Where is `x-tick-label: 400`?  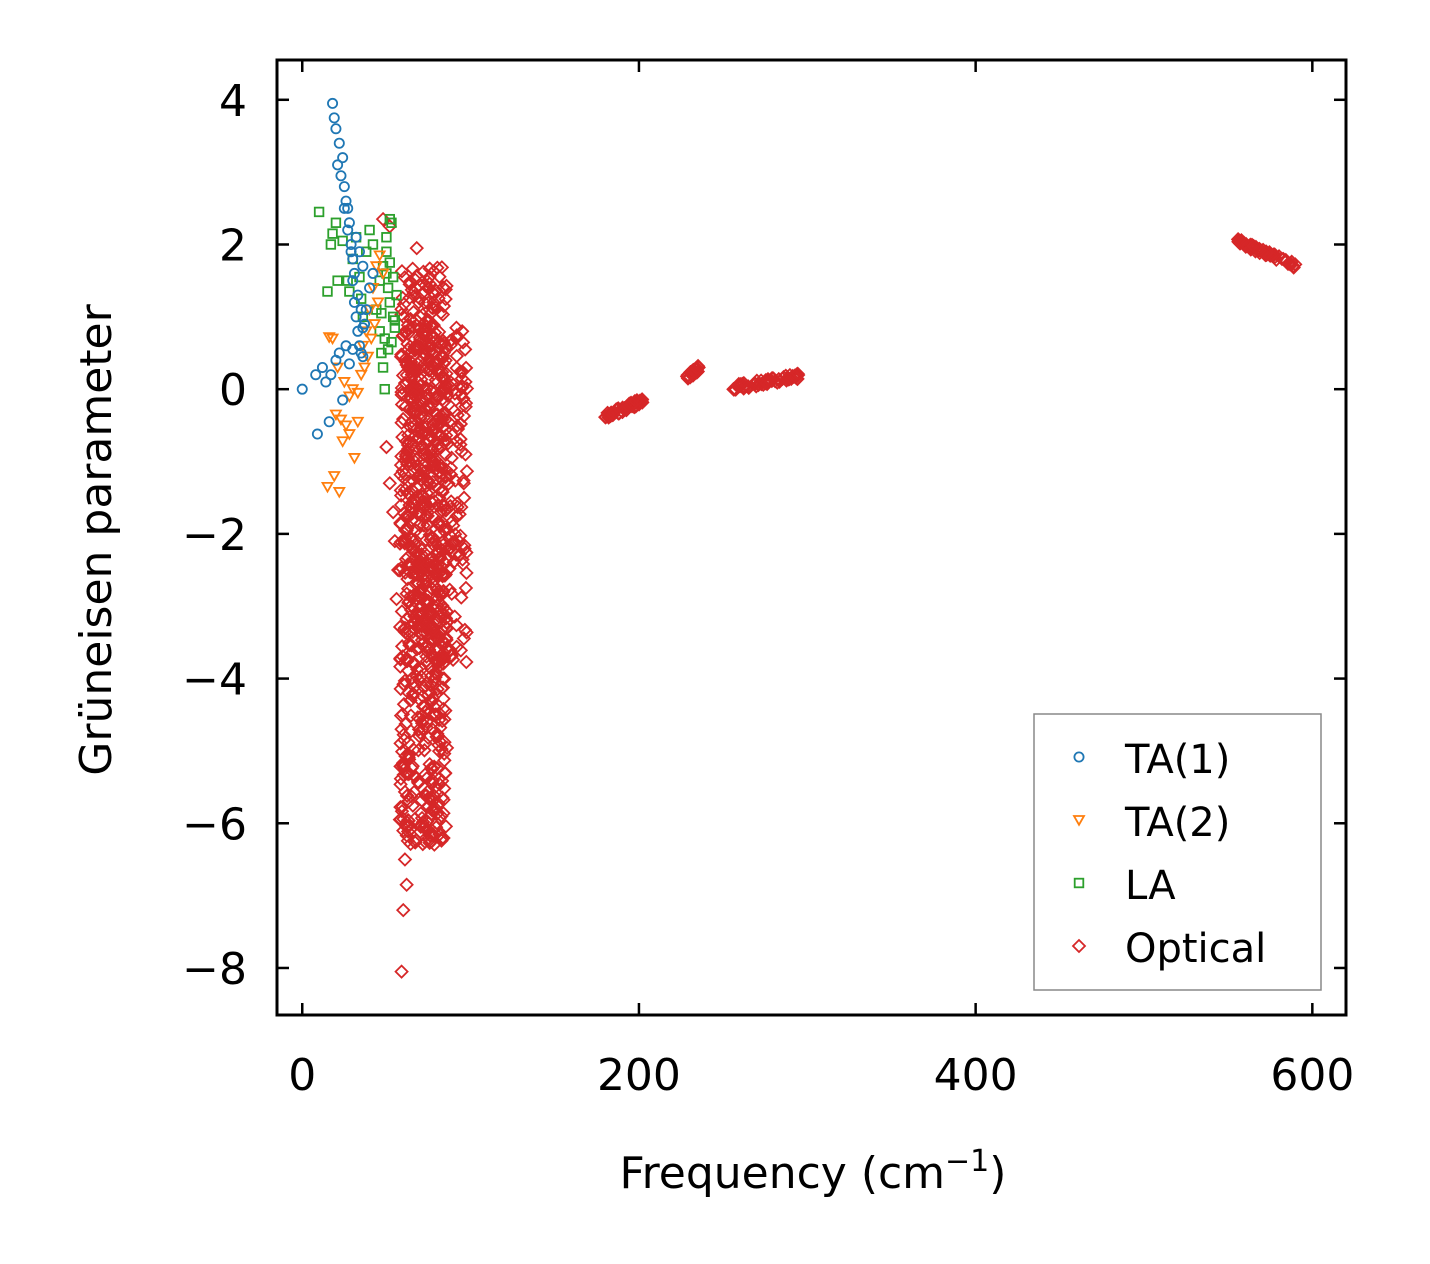
x-tick-label: 400 is located at coordinates (976, 1075).